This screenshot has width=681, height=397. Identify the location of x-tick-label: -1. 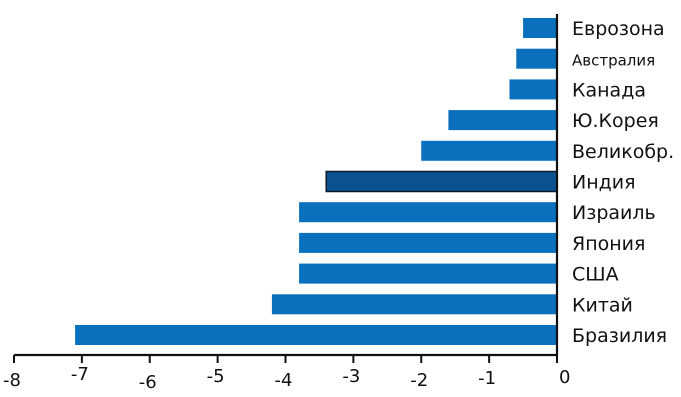
(487, 378).